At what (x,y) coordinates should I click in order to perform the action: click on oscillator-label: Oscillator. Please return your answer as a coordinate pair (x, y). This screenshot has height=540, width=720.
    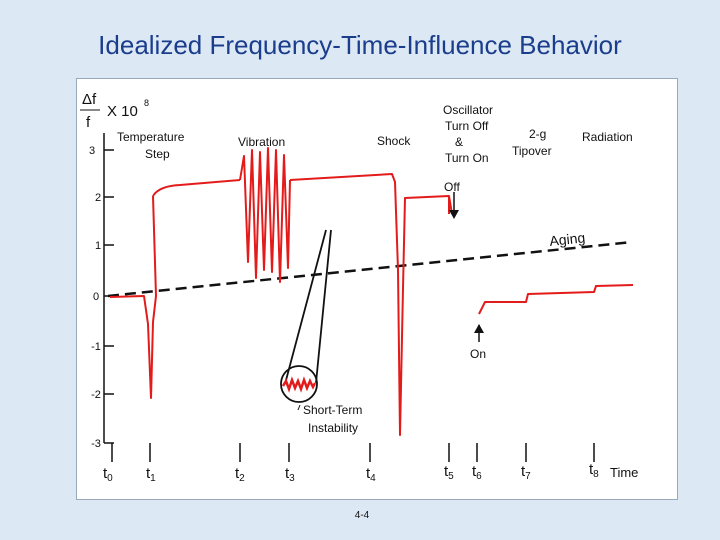
    Looking at the image, I should click on (468, 110).